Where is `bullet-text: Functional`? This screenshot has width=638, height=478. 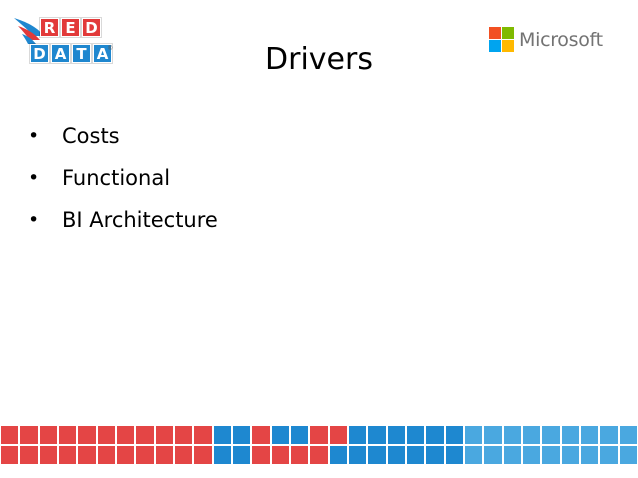
bullet-text: Functional is located at coordinates (116, 178).